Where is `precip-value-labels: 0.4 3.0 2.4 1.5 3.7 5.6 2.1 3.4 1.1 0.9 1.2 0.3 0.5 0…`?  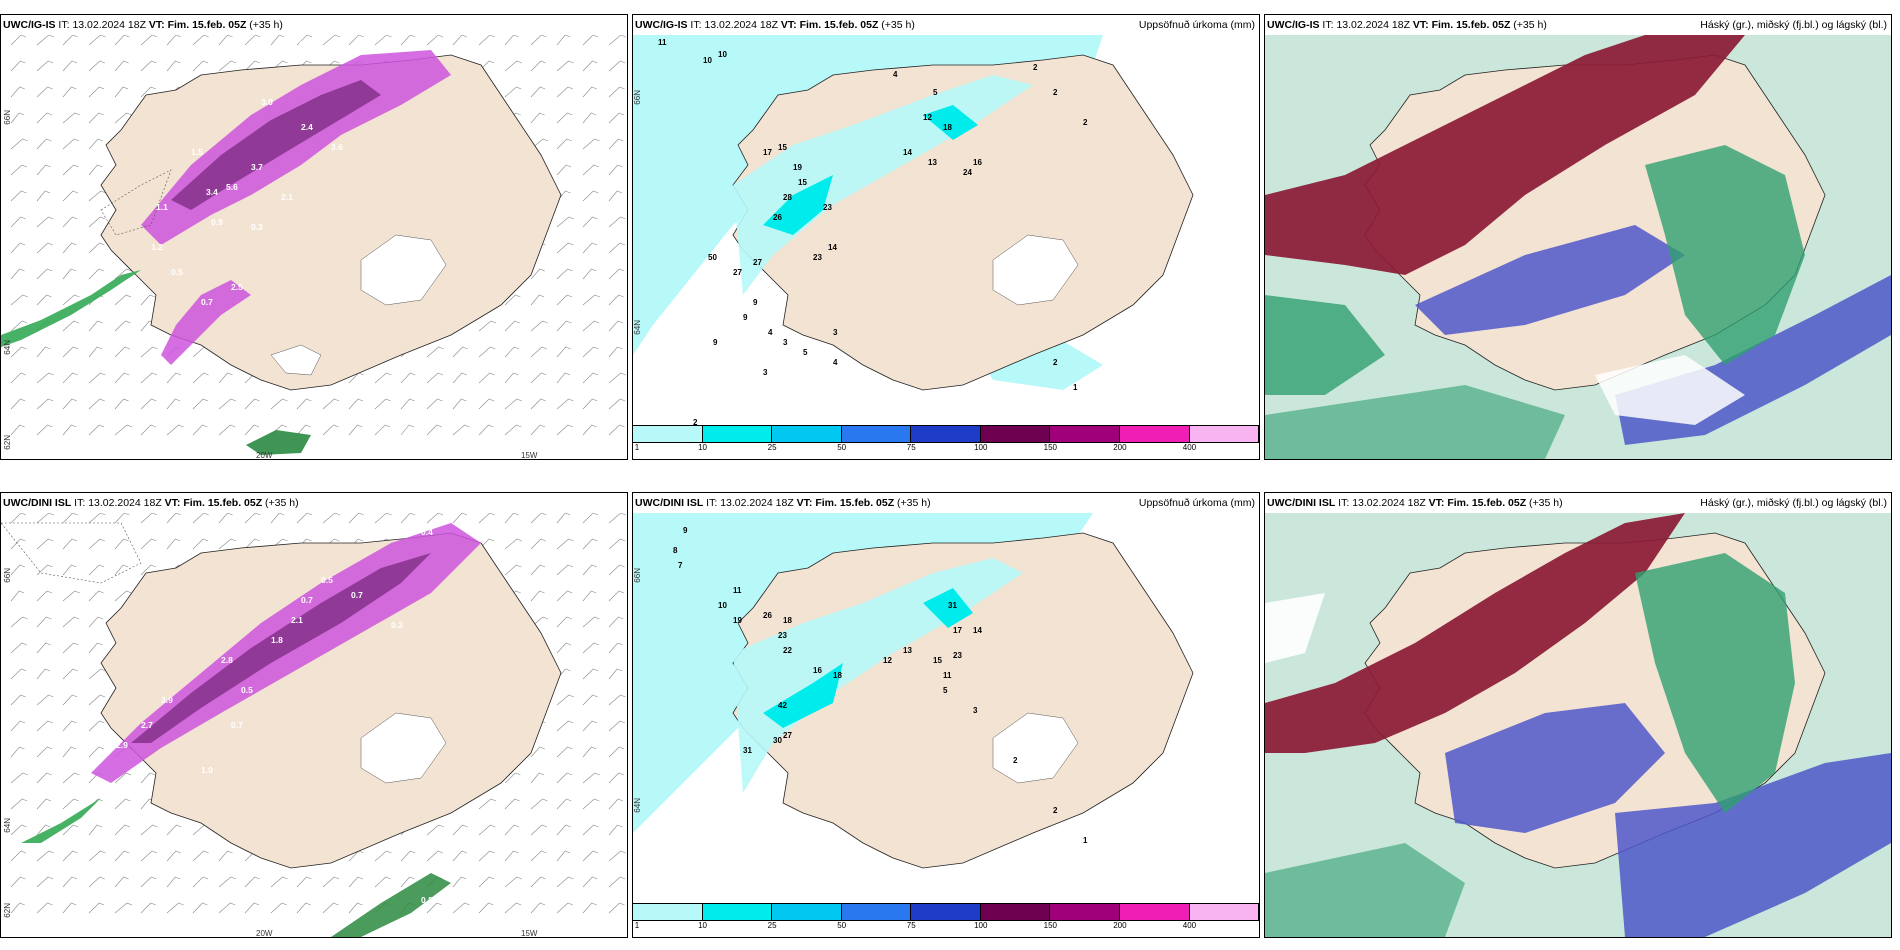 precip-value-labels: 0.4 3.0 2.4 1.5 3.7 5.6 2.1 3.4 1.1 0.9 1.2 0.3 0.5 0… is located at coordinates (247, 173).